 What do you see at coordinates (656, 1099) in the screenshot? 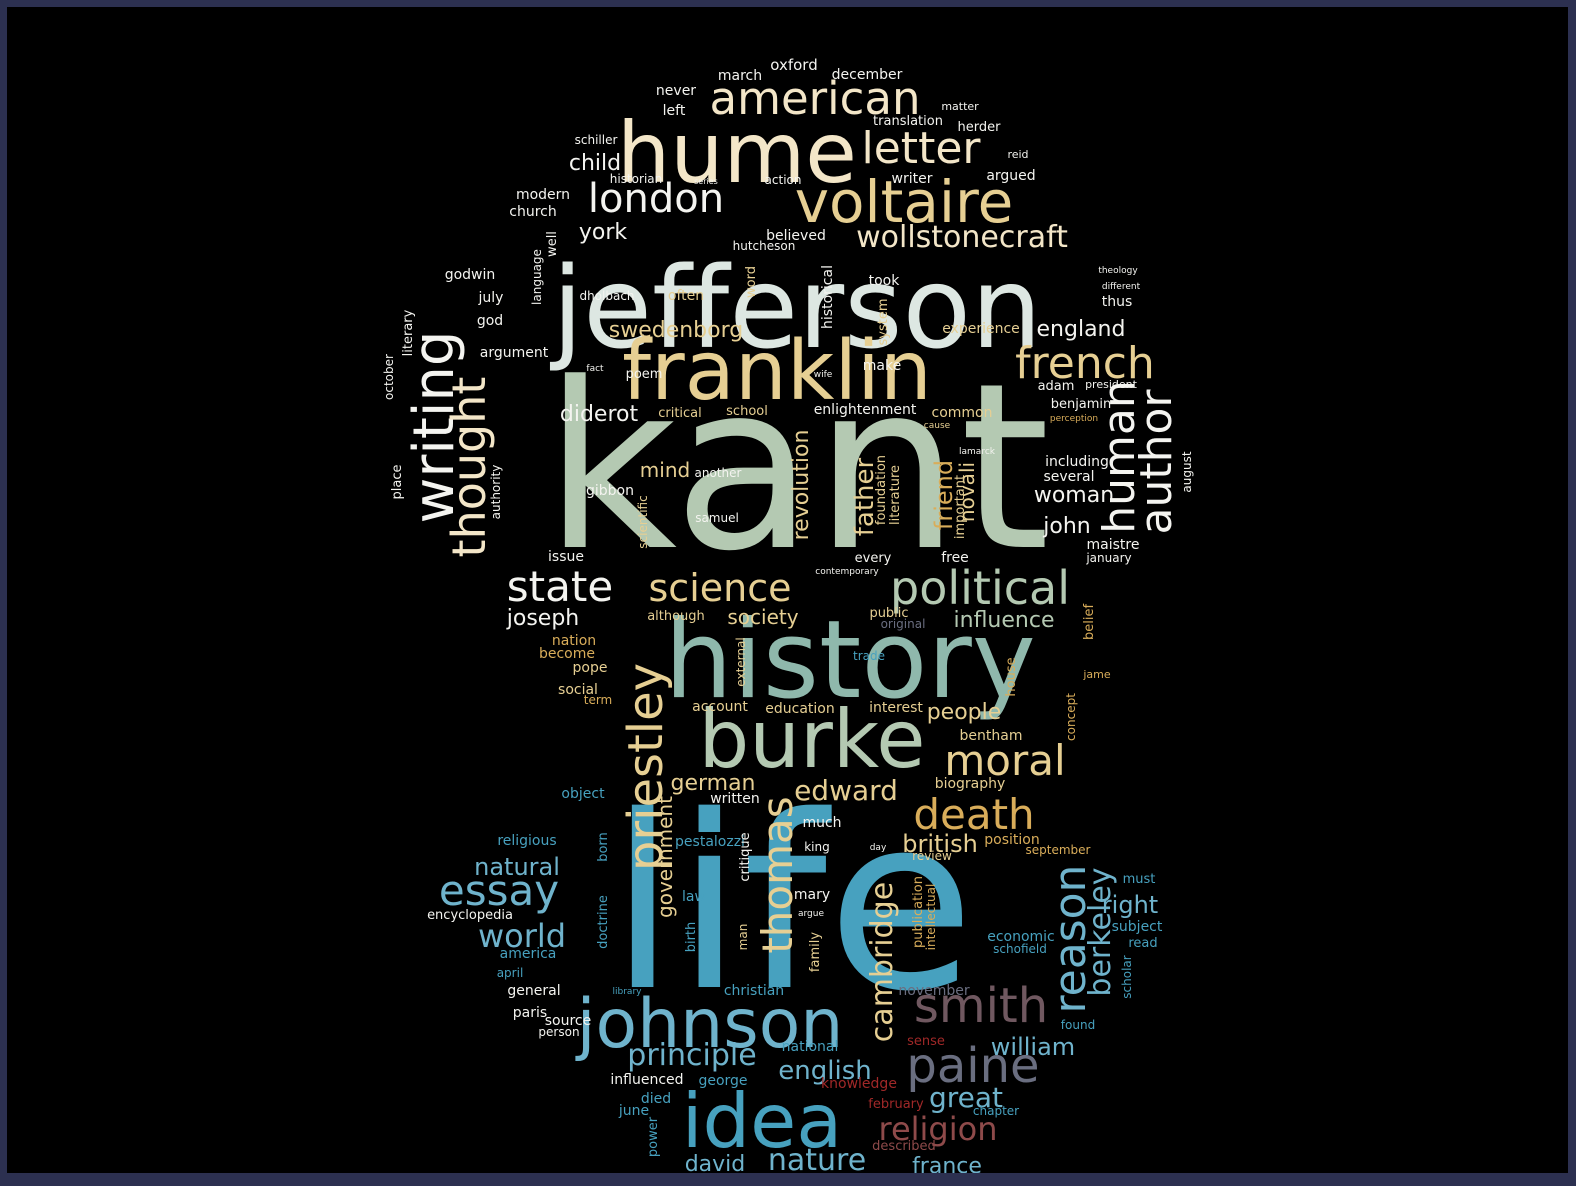
I see `word-died: died` at bounding box center [656, 1099].